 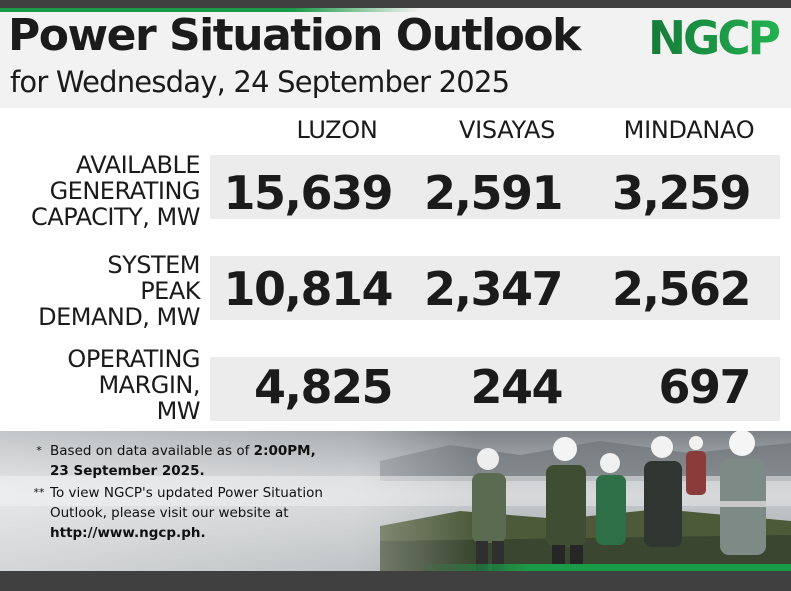 I want to click on column-header-visayas: VISAYAS, so click(x=507, y=130).